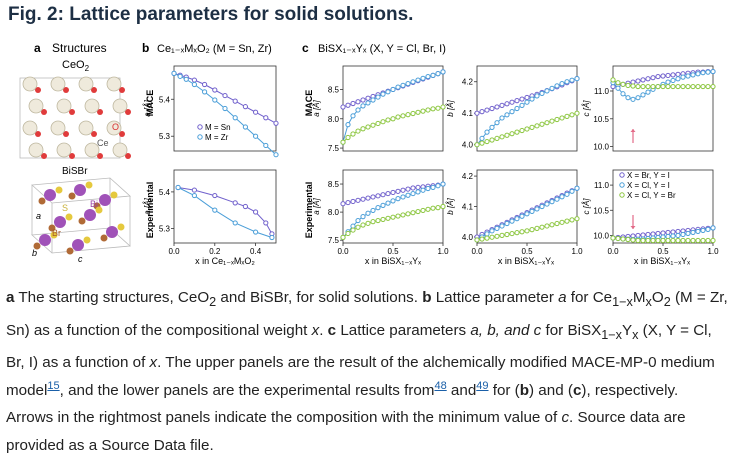  What do you see at coordinates (174, 251) in the screenshot?
I see `x-tick-label: 0.0` at bounding box center [174, 251].